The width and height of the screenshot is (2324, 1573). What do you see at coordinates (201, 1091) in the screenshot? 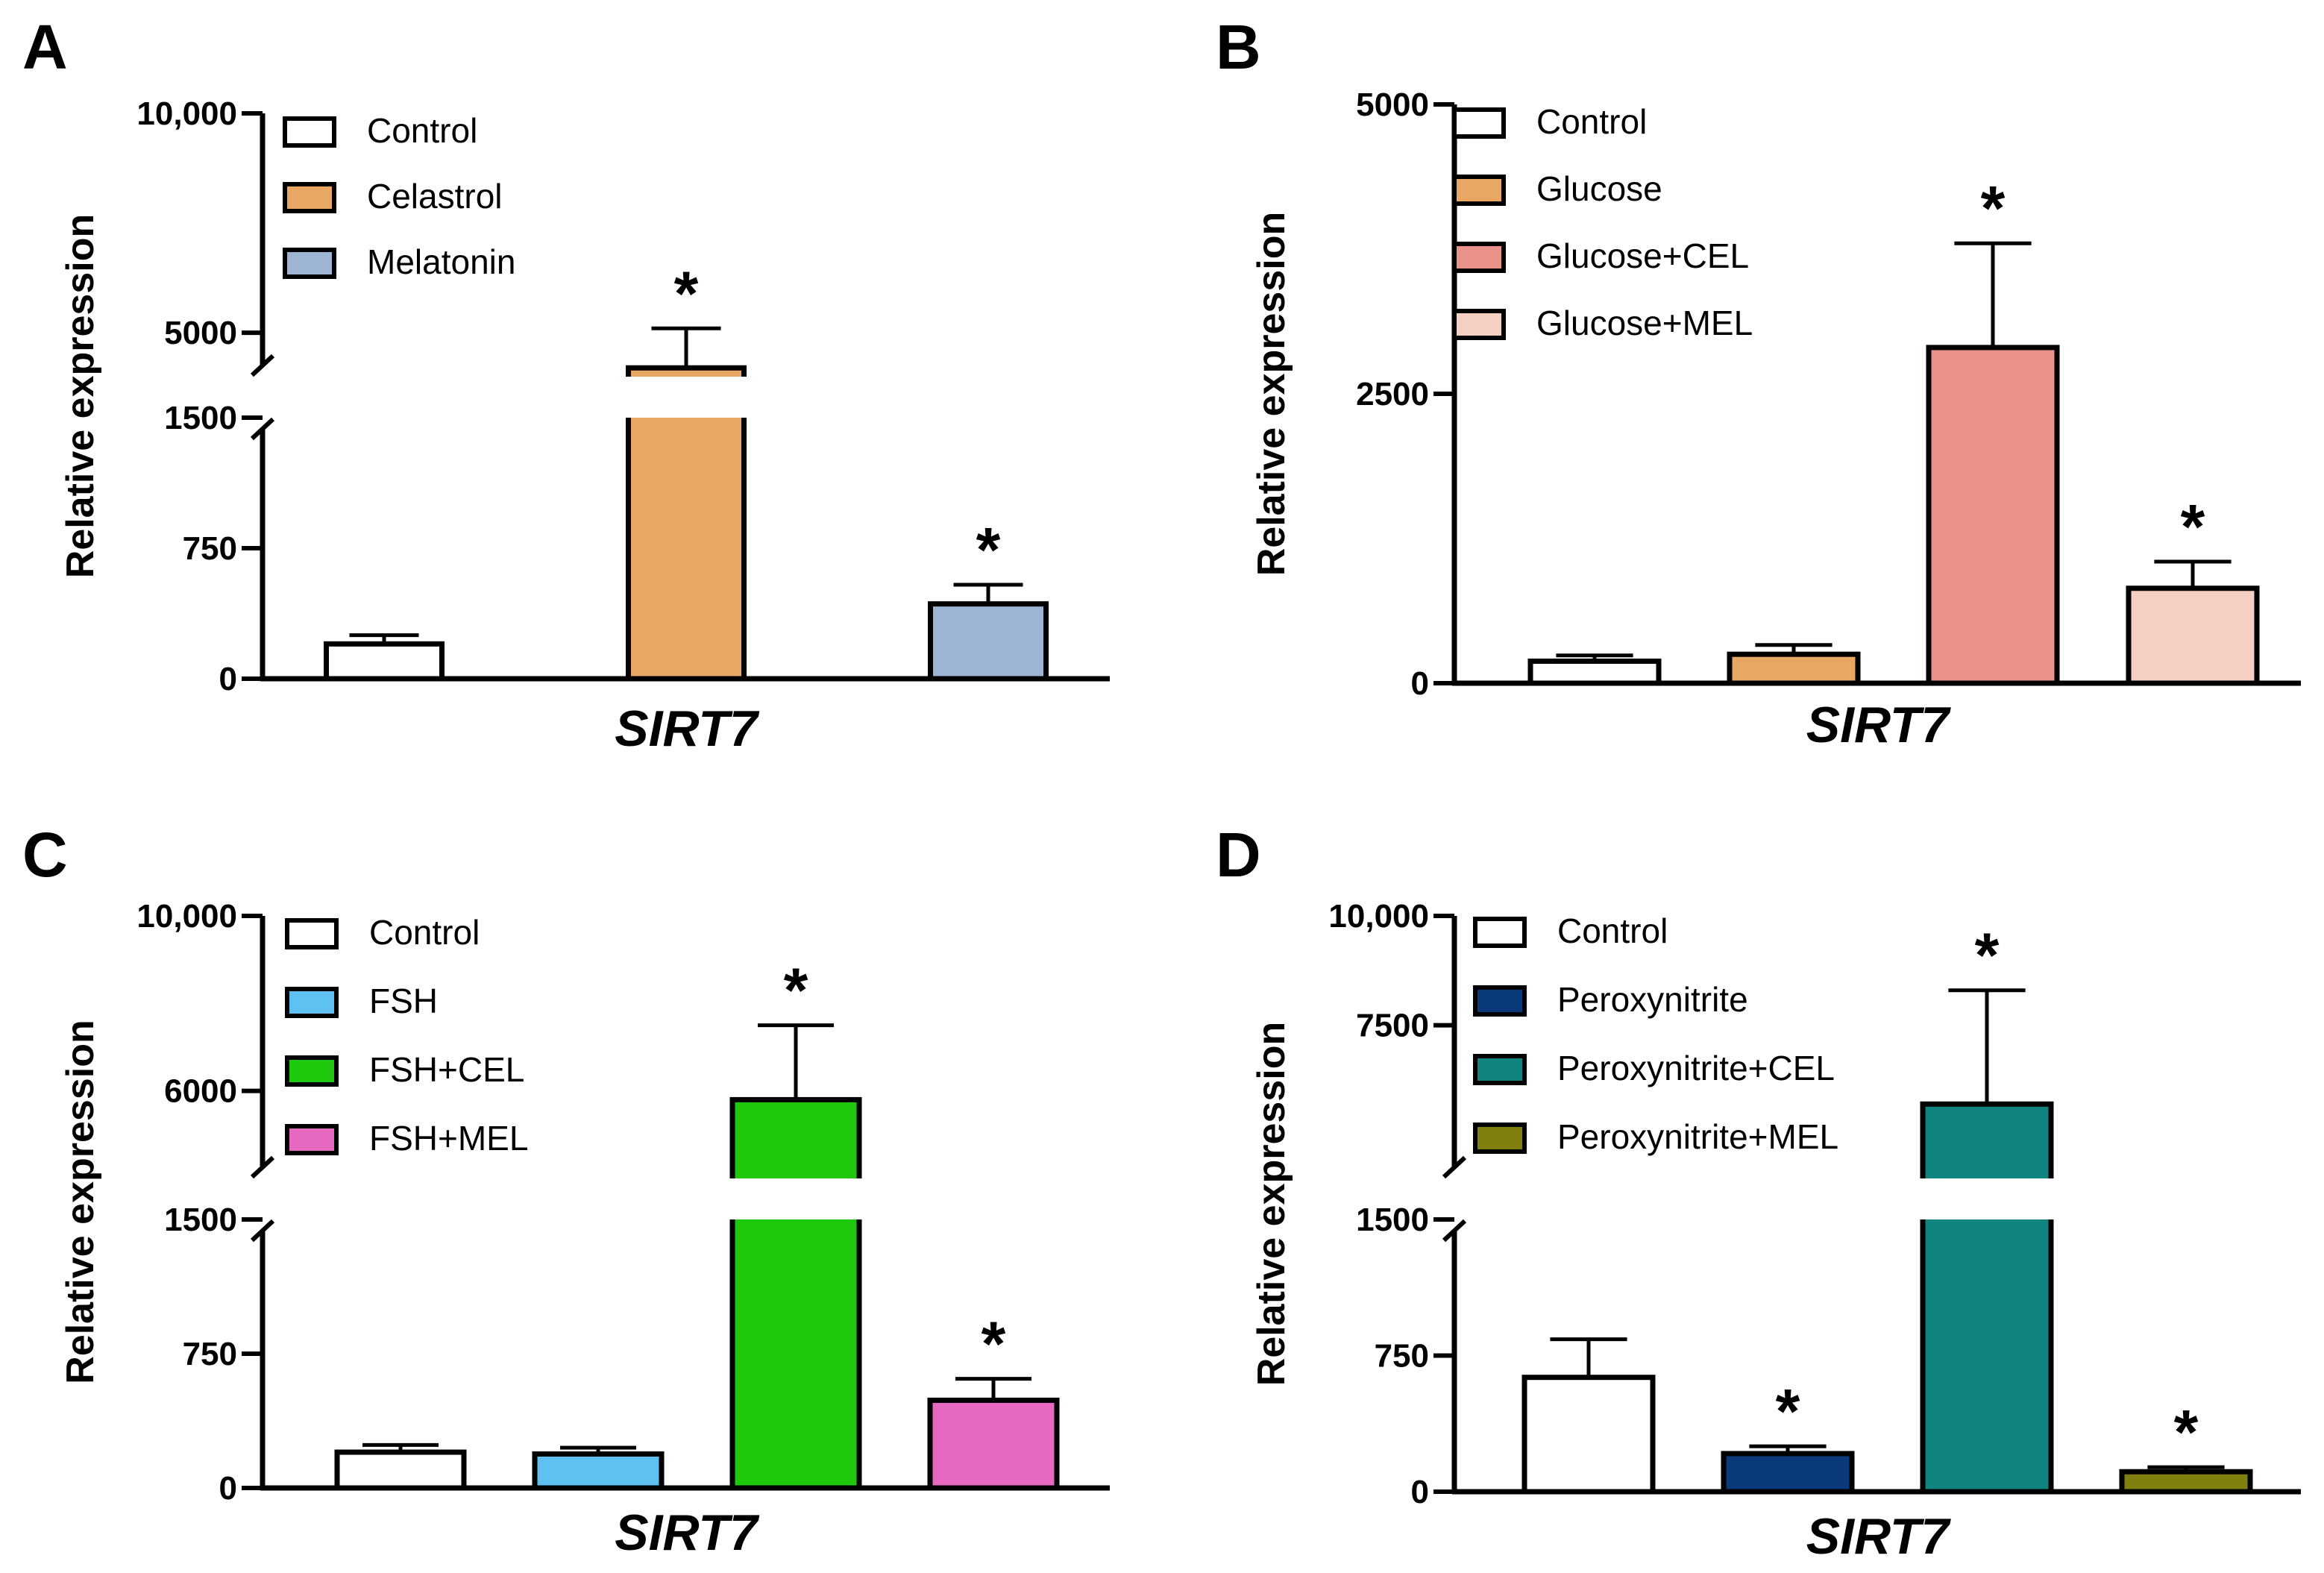
I see `y-tick-label: 6000` at bounding box center [201, 1091].